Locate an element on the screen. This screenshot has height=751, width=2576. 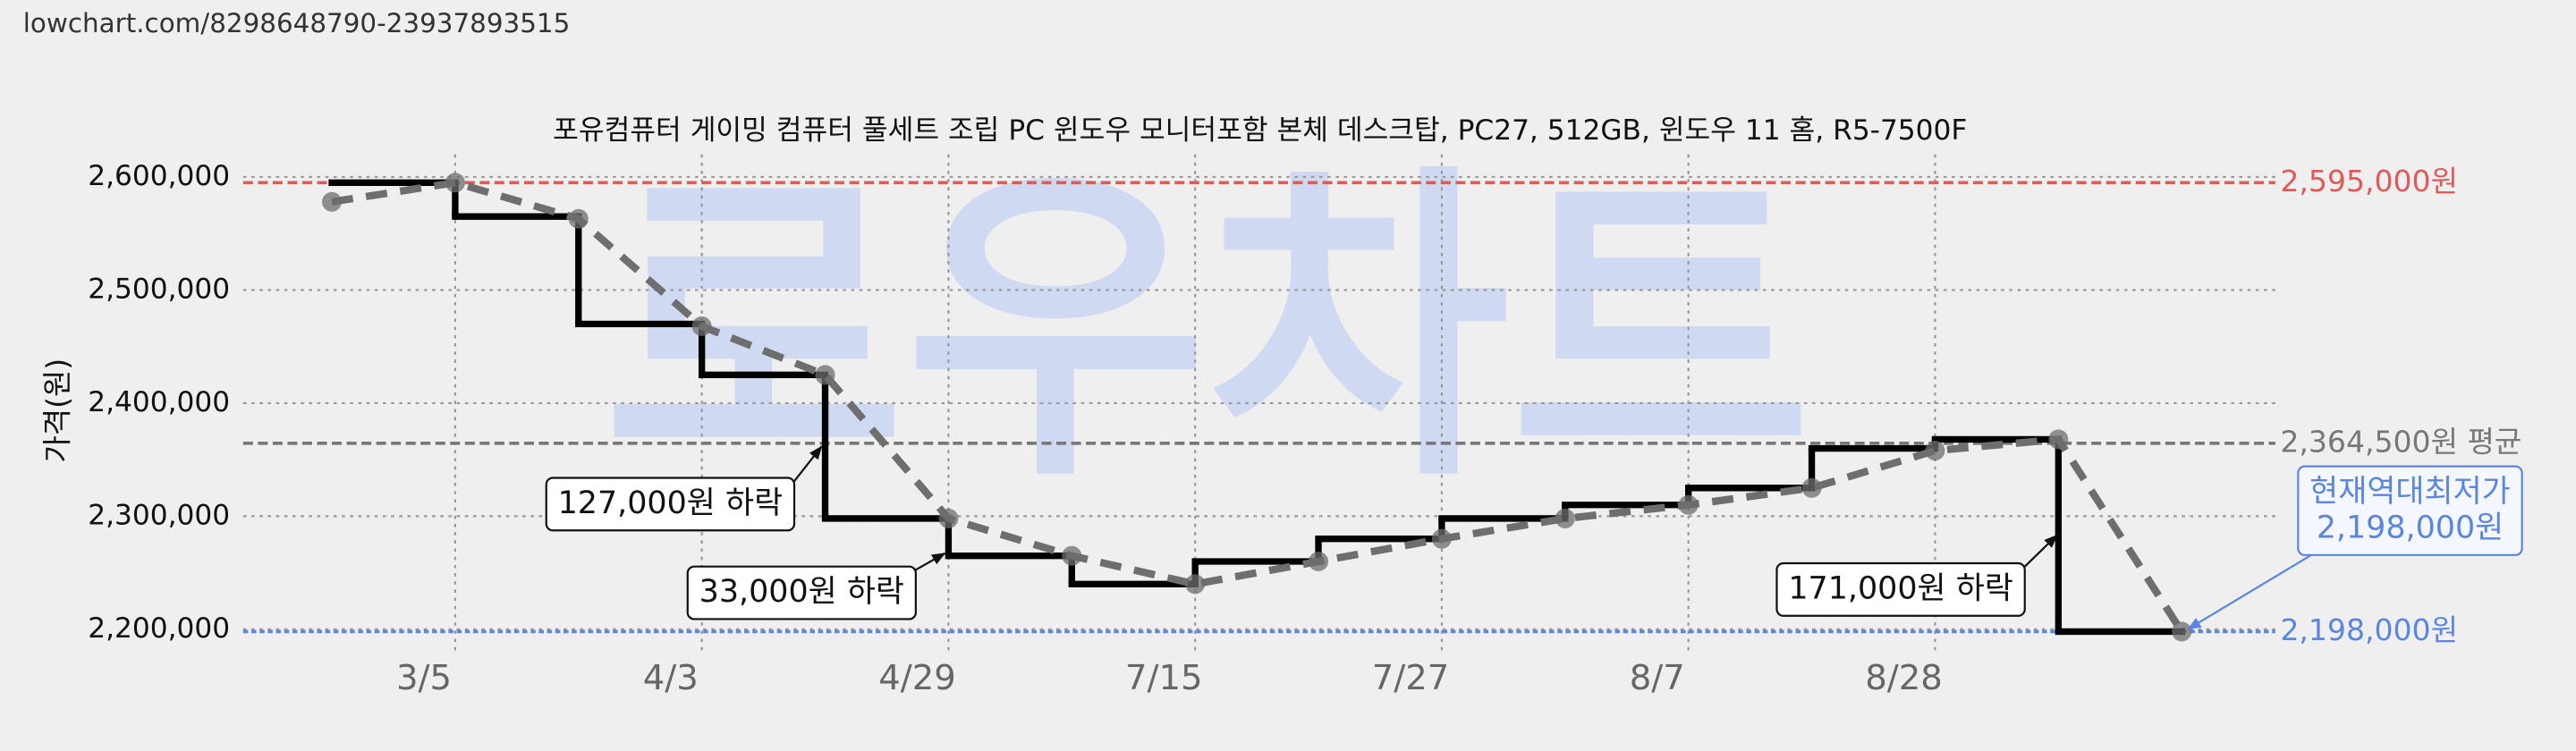
x-tick-label: 3/5 is located at coordinates (424, 678).